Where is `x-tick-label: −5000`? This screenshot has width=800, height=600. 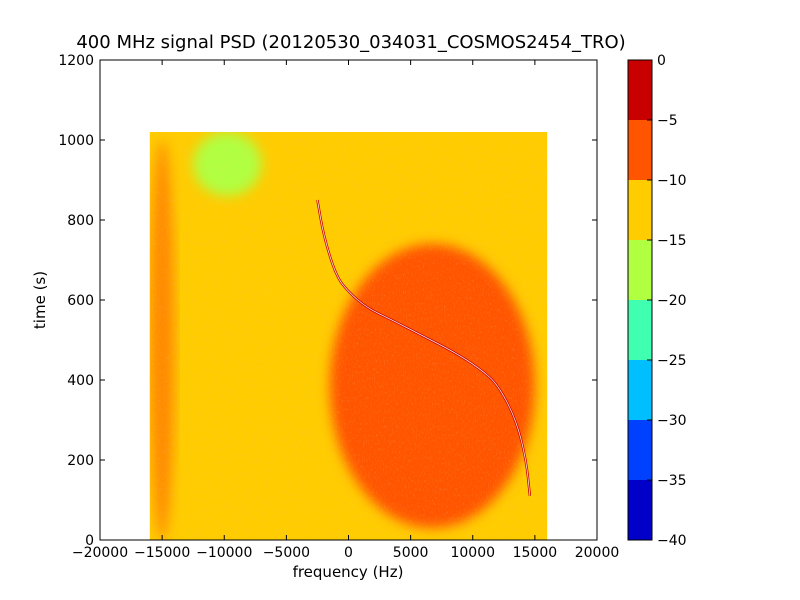
x-tick-label: −5000 is located at coordinates (286, 553).